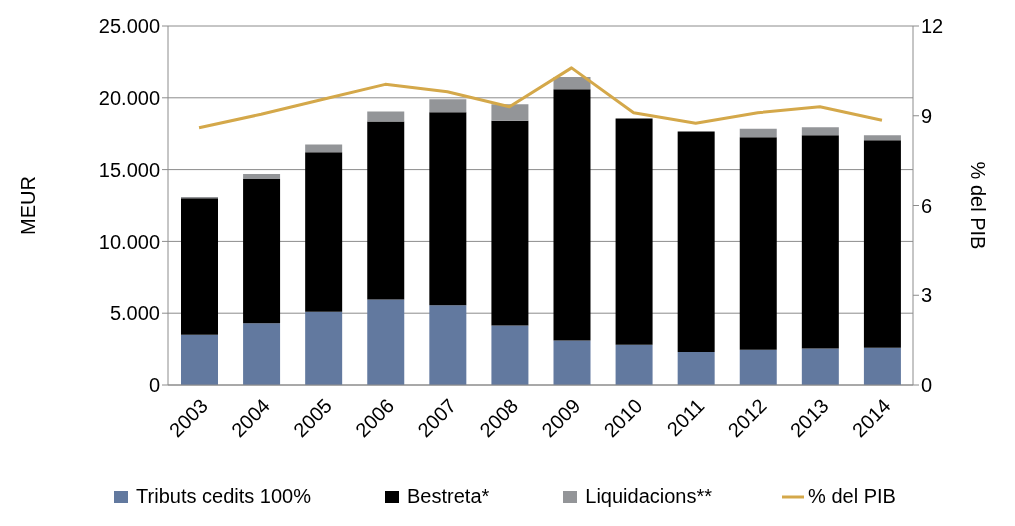 The width and height of the screenshot is (1015, 526). Describe the element at coordinates (927, 295) in the screenshot. I see `y2-tick-label: 3` at that location.